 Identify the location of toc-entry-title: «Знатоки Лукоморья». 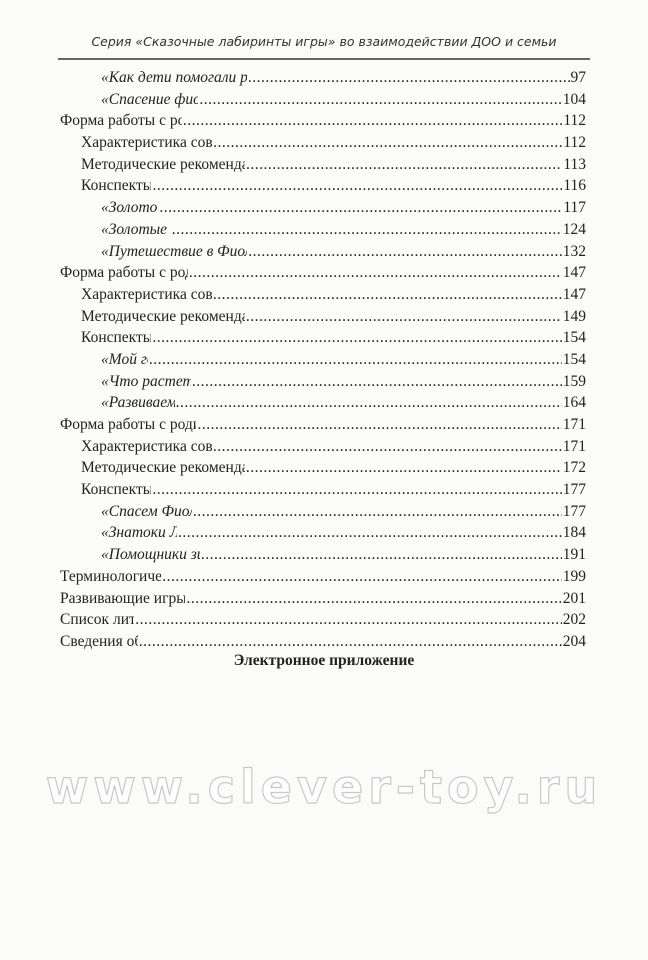
(139, 533).